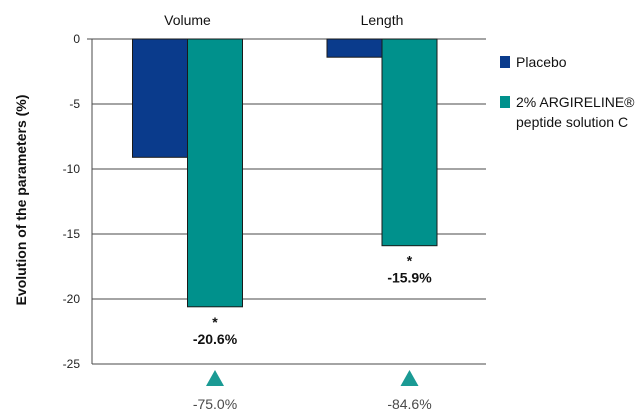  I want to click on delta-label: -84.6%, so click(409, 404).